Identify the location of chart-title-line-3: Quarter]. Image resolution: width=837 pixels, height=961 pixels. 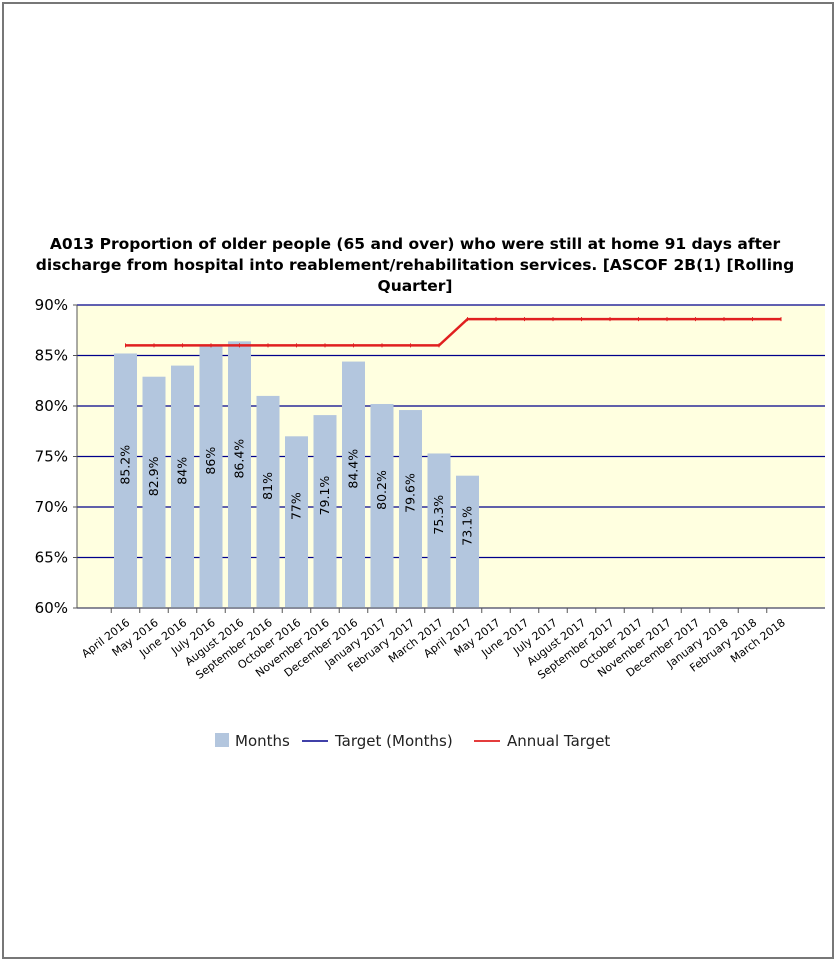
(415, 286).